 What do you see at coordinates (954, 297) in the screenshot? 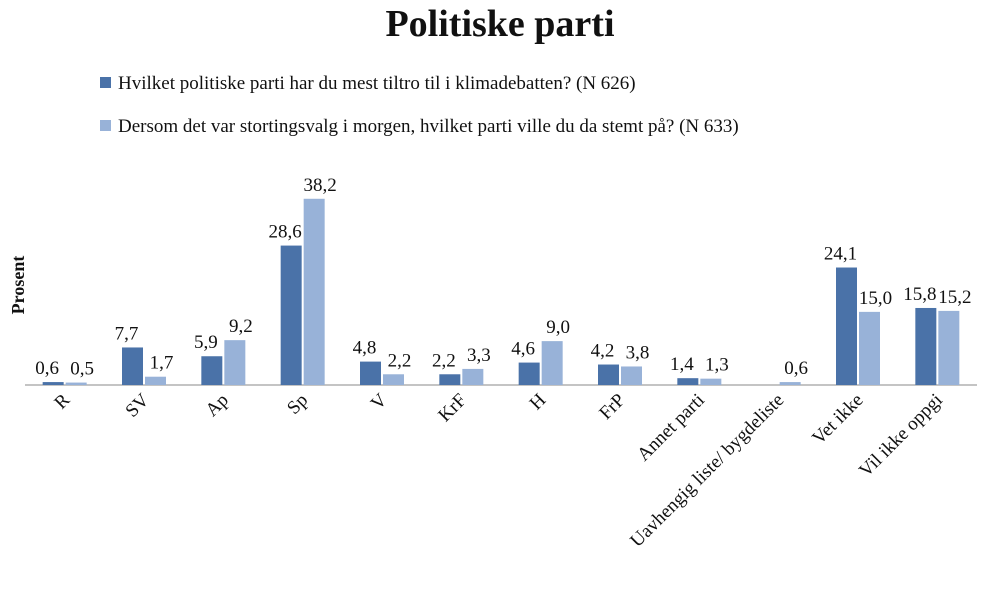
I see `data-label: 15,2` at bounding box center [954, 297].